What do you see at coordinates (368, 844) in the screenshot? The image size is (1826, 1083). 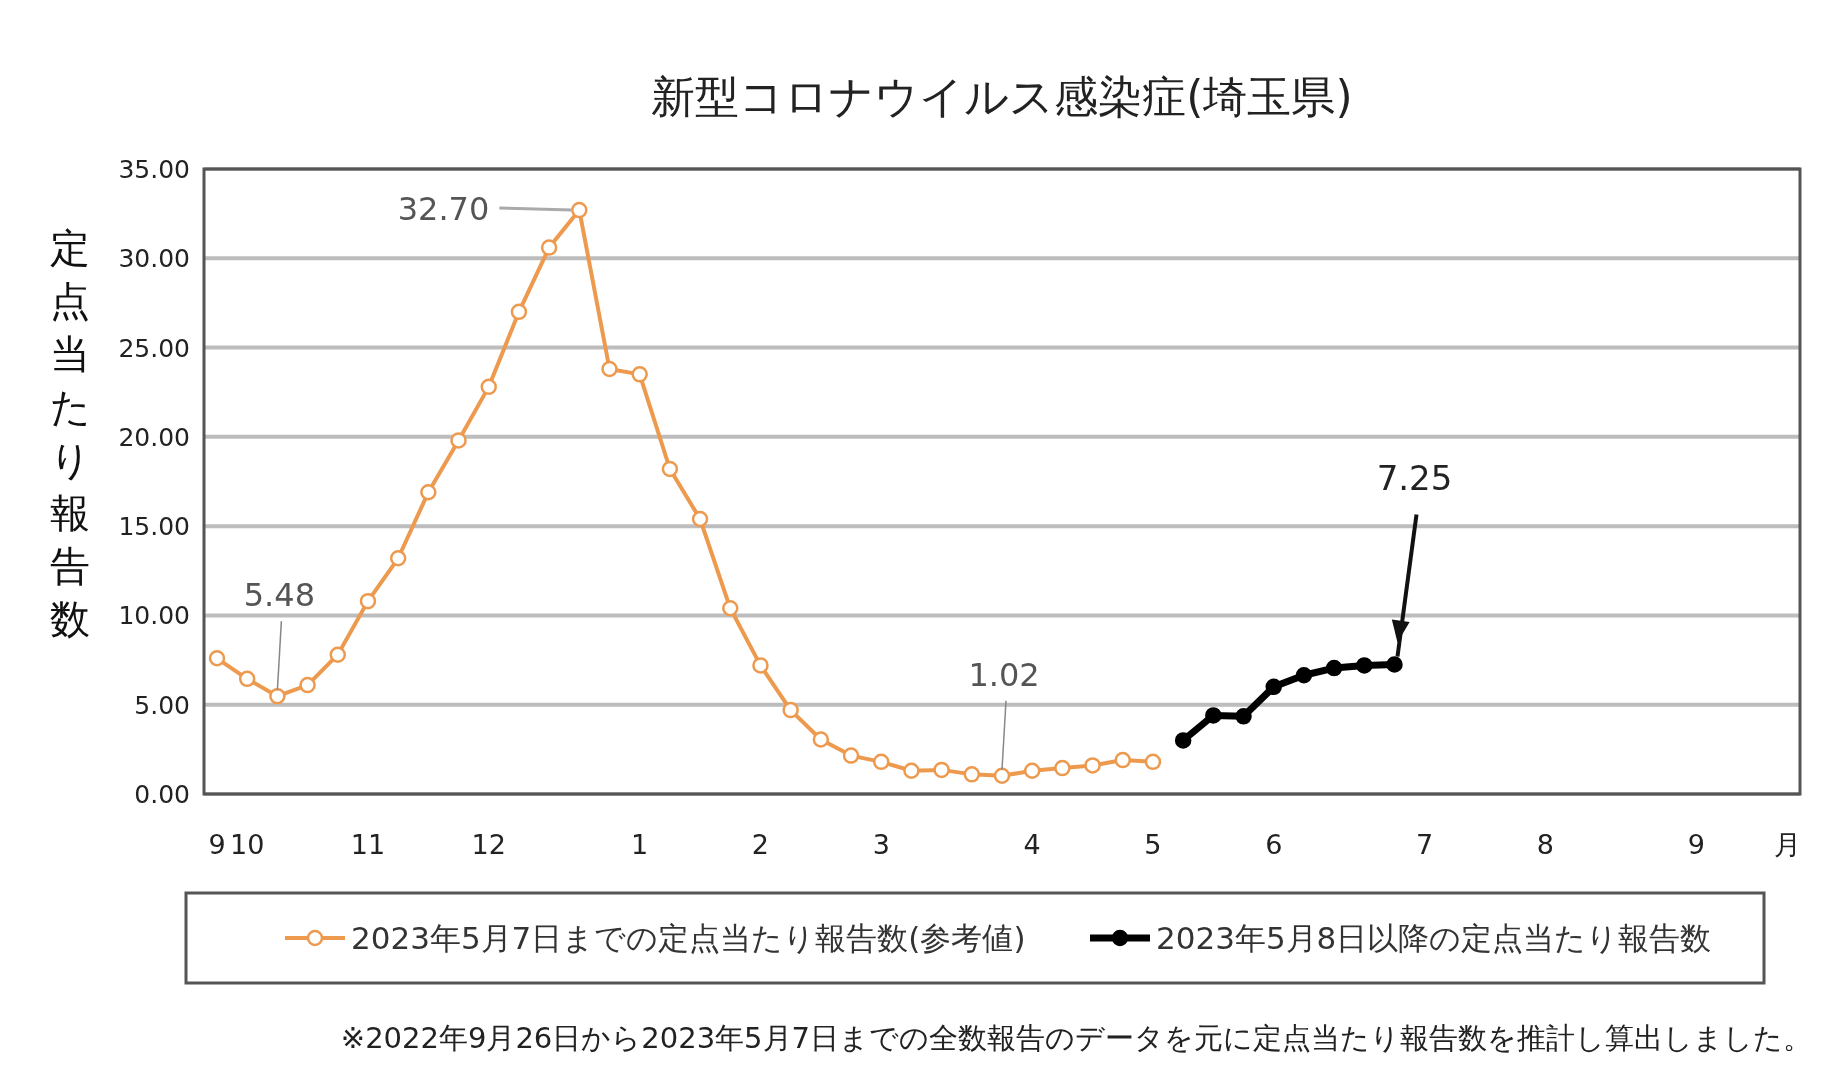 I see `x-tick-label: 11` at bounding box center [368, 844].